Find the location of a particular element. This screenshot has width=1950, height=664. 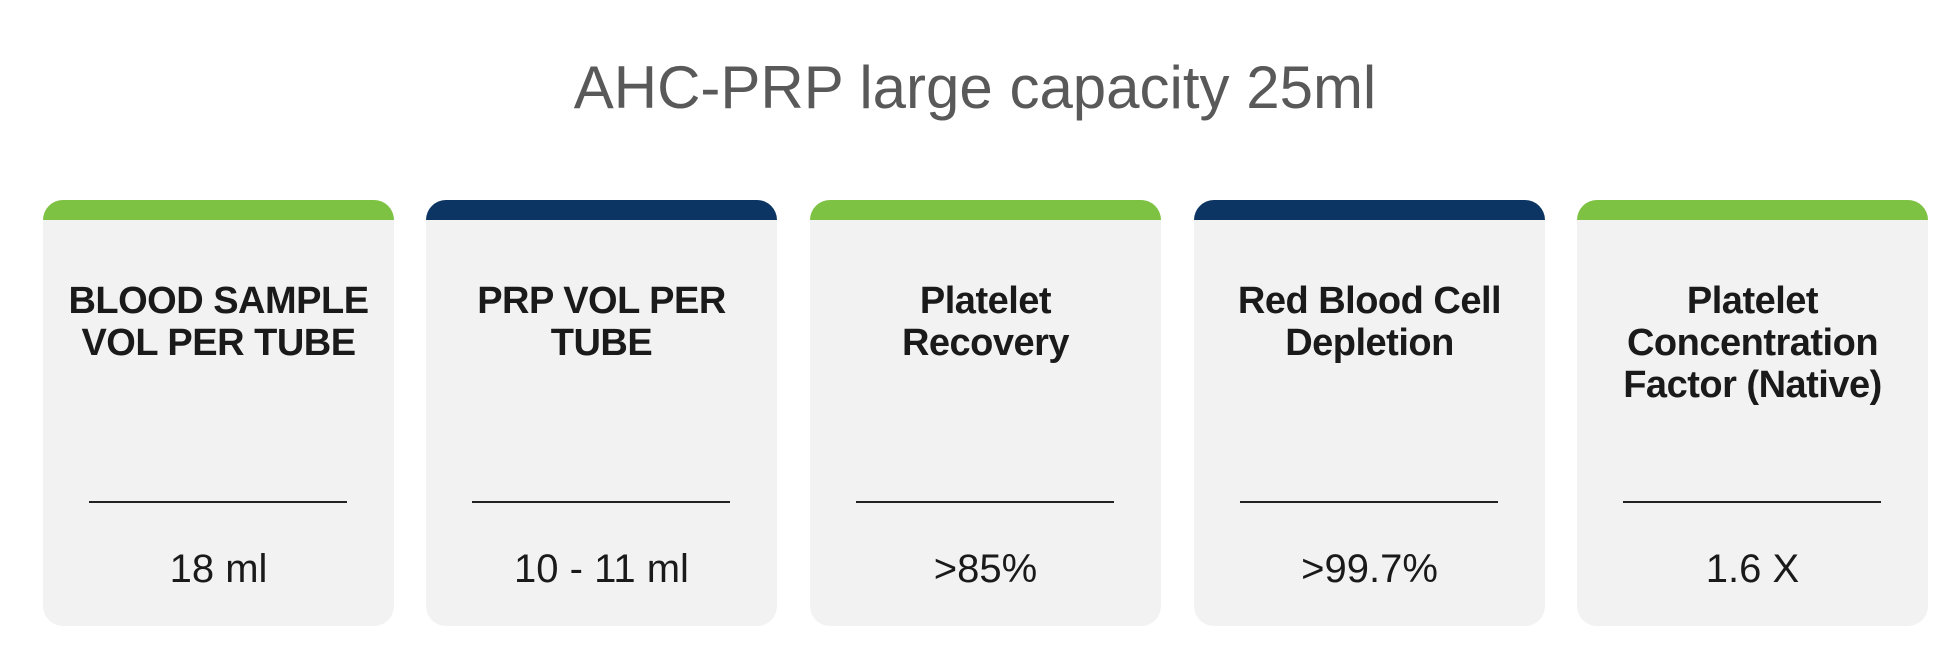

spec-card-platelet-recovery: Platelet Recovery >85% is located at coordinates (985, 413).